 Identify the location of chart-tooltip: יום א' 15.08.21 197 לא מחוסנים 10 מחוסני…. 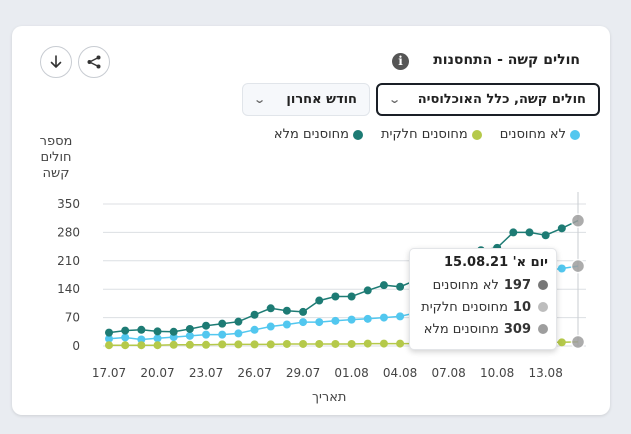
(483, 299).